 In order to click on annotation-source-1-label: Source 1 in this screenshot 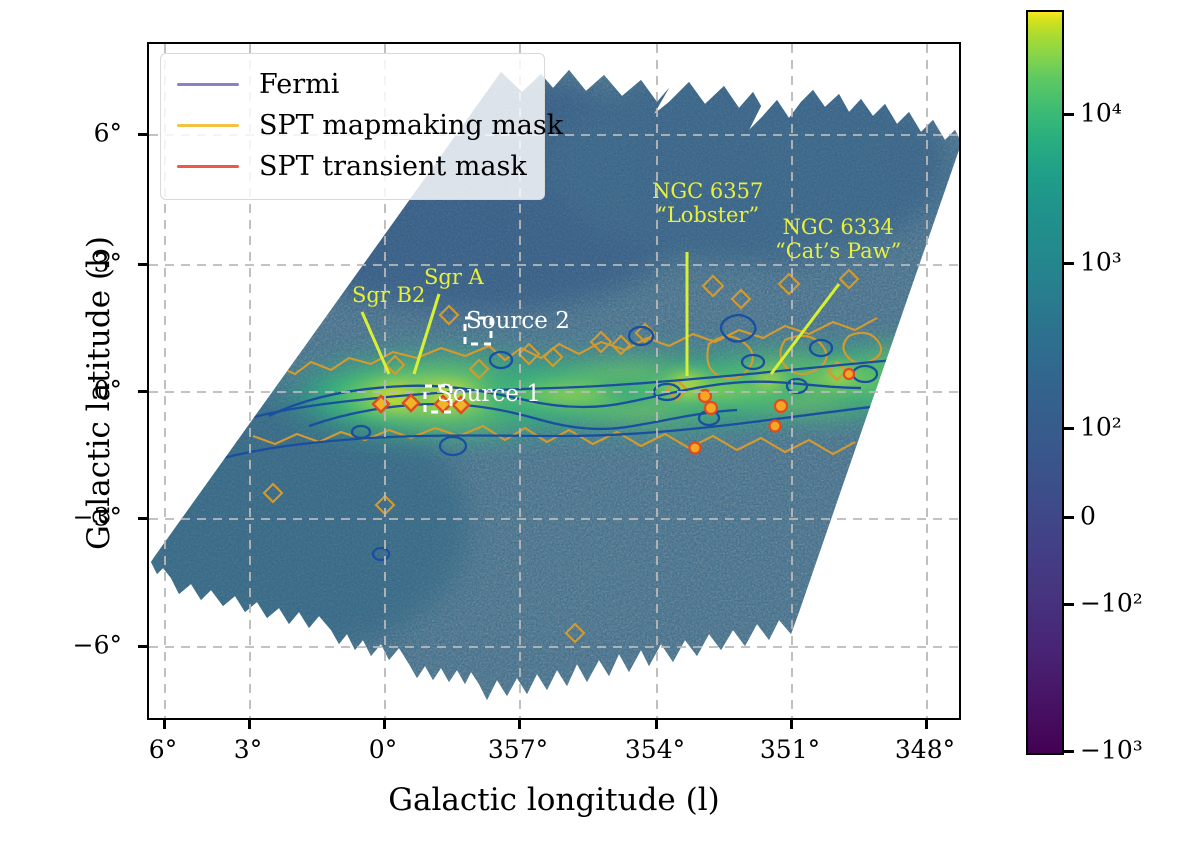, I will do `click(489, 394)`.